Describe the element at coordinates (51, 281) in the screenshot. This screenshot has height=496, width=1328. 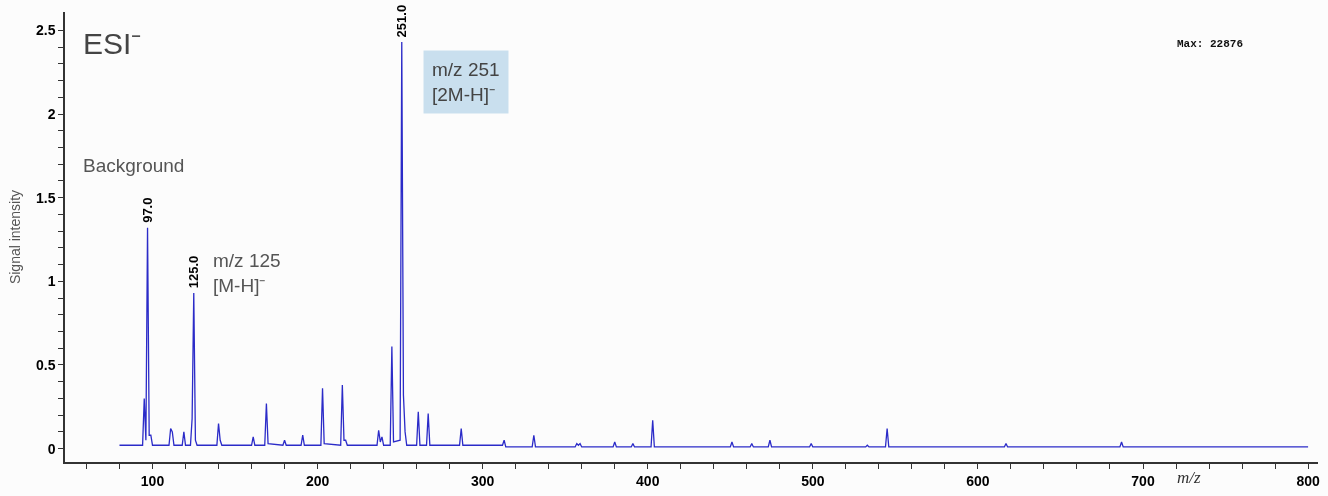
I see `y-tick-label: 1` at that location.